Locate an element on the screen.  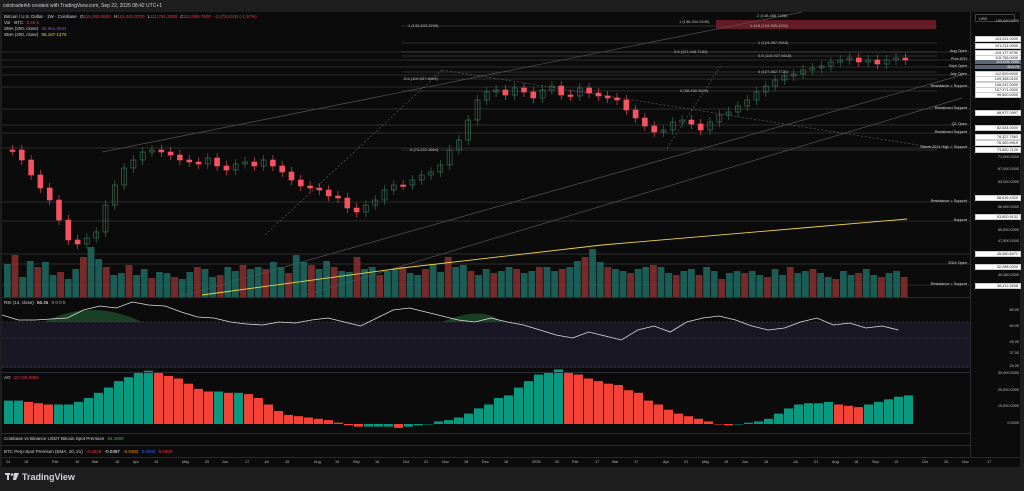
high-value: 115,441.3700 is located at coordinates (131, 16).